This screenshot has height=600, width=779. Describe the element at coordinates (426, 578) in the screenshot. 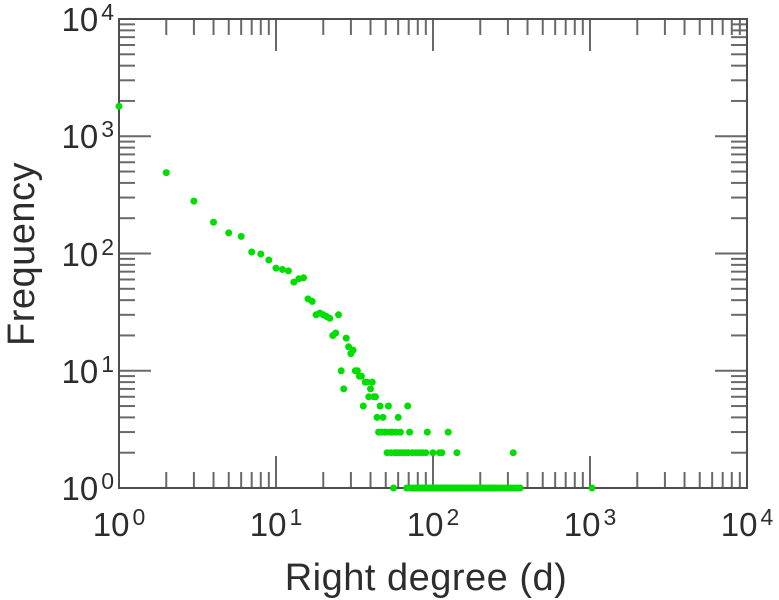

I see `x-axis-title: Right degree (d)` at that location.